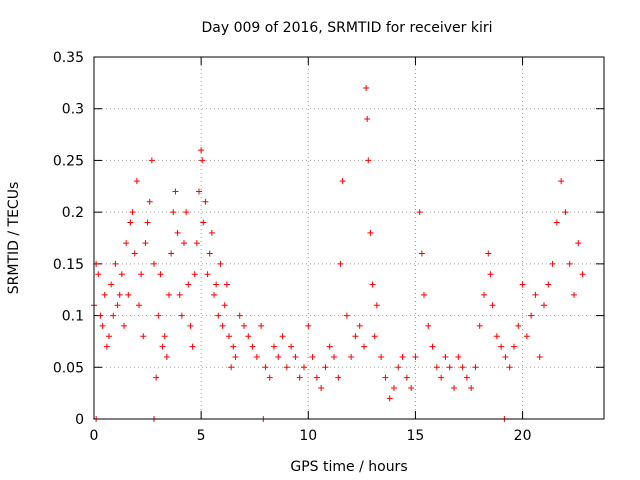 The image size is (640, 480). What do you see at coordinates (348, 467) in the screenshot?
I see `x-axis-label: GPS time / hours` at bounding box center [348, 467].